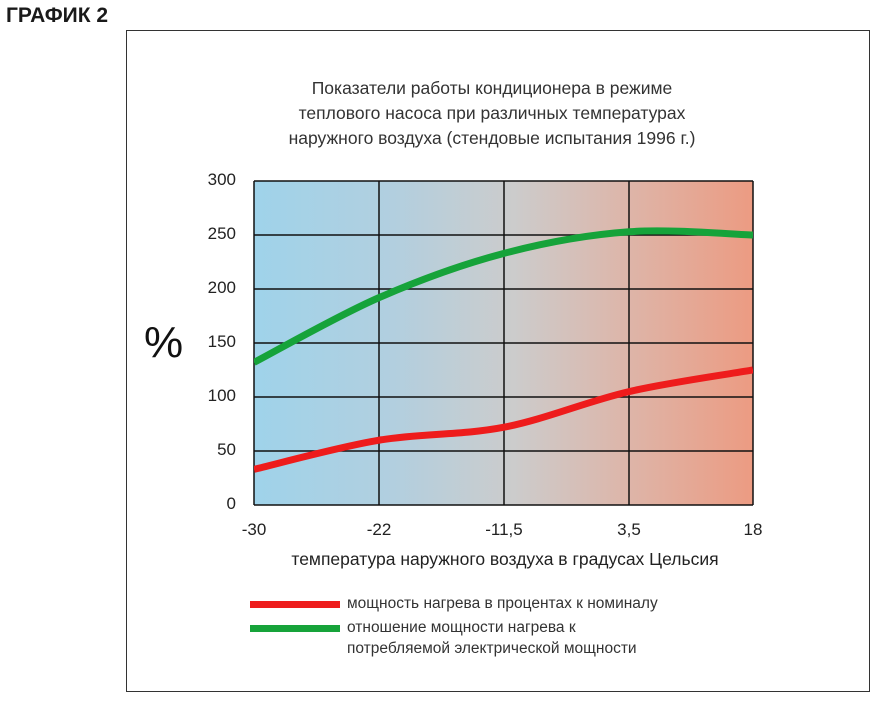  I want to click on x-tick-label: -11,5, so click(504, 529).